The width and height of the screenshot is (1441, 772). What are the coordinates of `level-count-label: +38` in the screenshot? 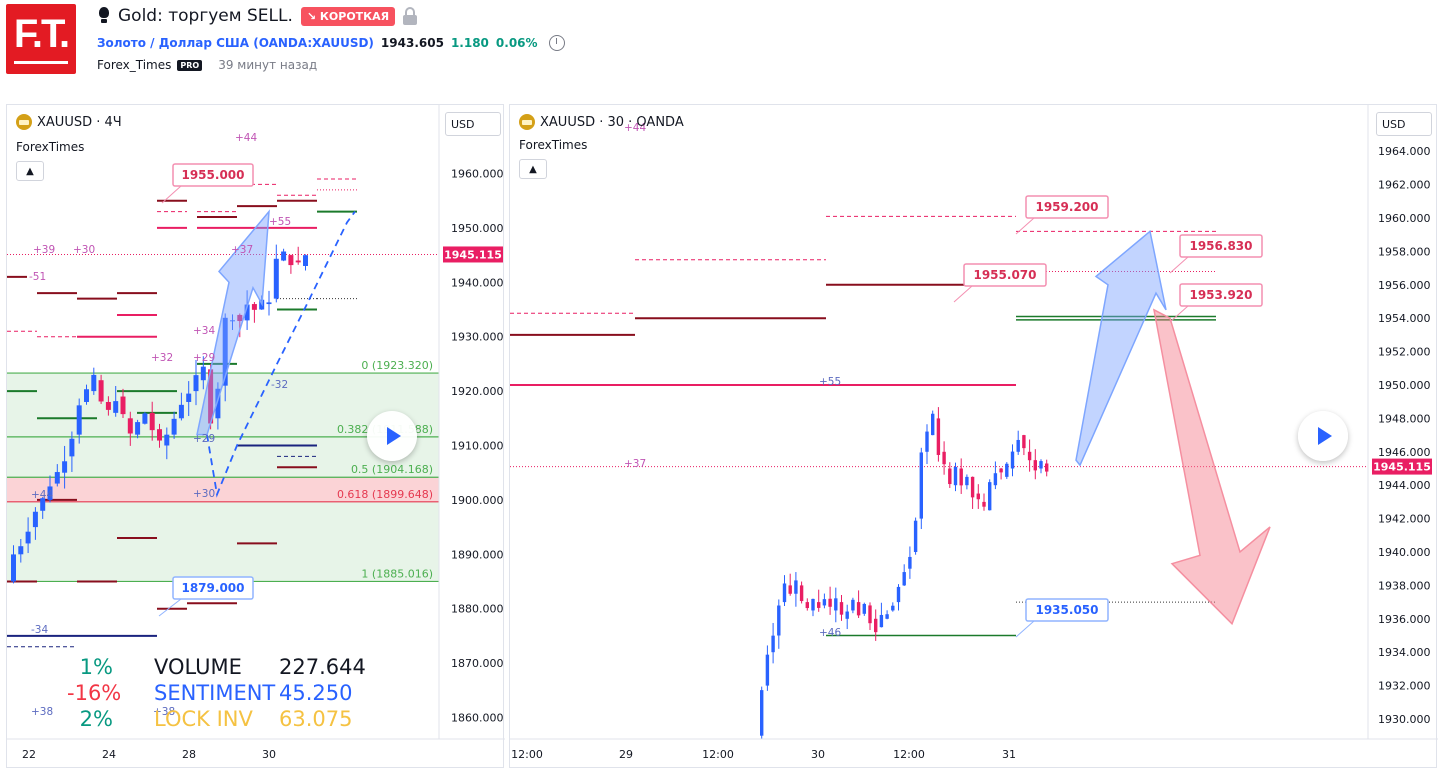 It's located at (42, 712).